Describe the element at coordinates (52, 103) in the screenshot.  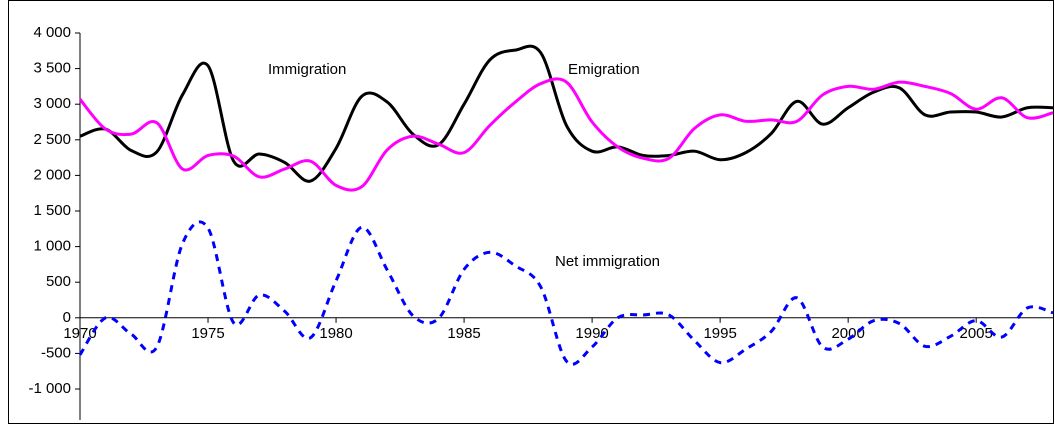
I see `y-tick-label: 3 000` at that location.